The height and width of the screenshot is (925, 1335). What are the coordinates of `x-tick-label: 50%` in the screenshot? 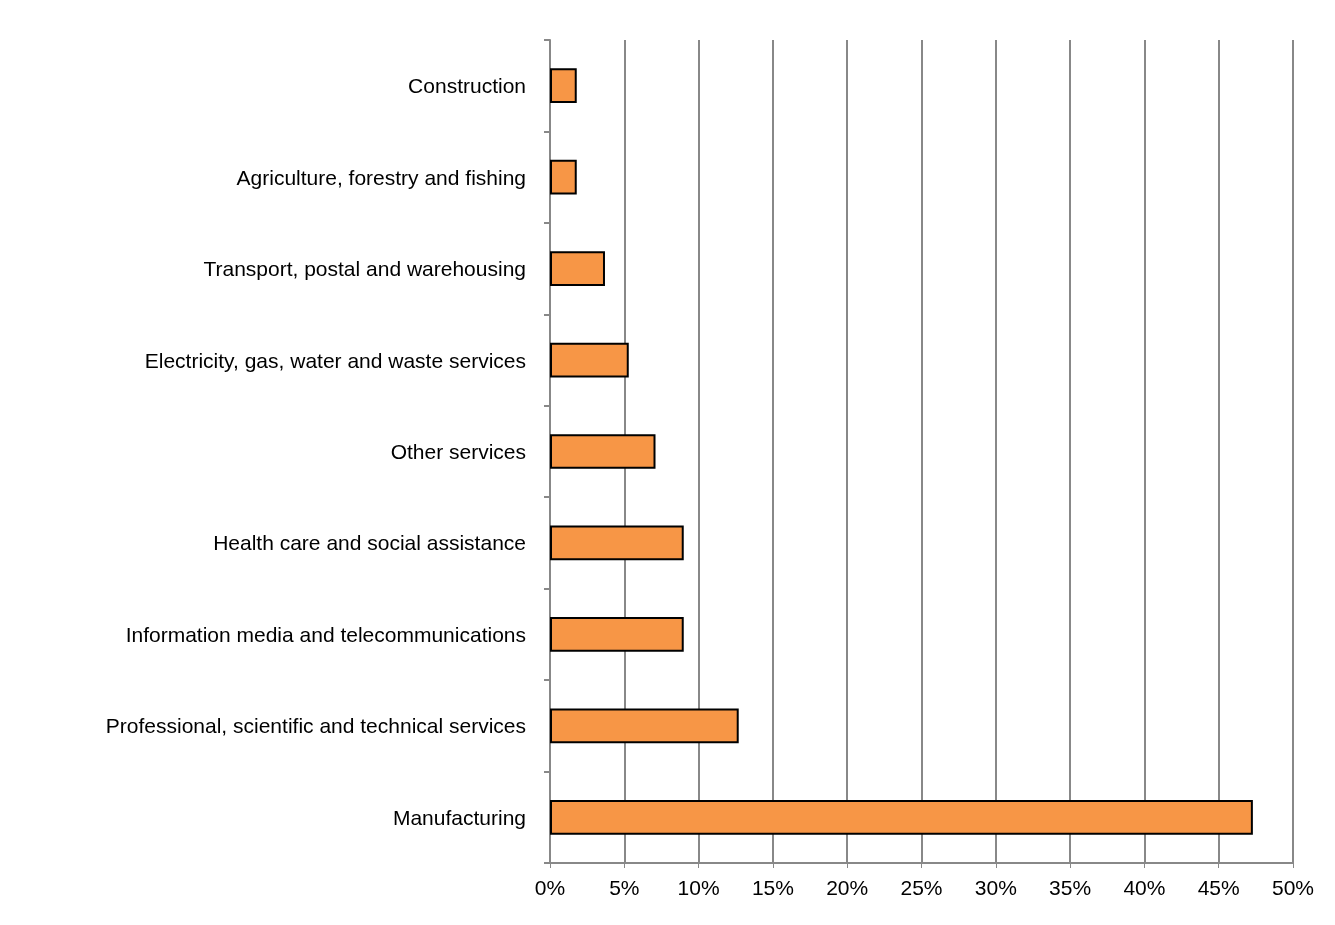 It's located at (1293, 887).